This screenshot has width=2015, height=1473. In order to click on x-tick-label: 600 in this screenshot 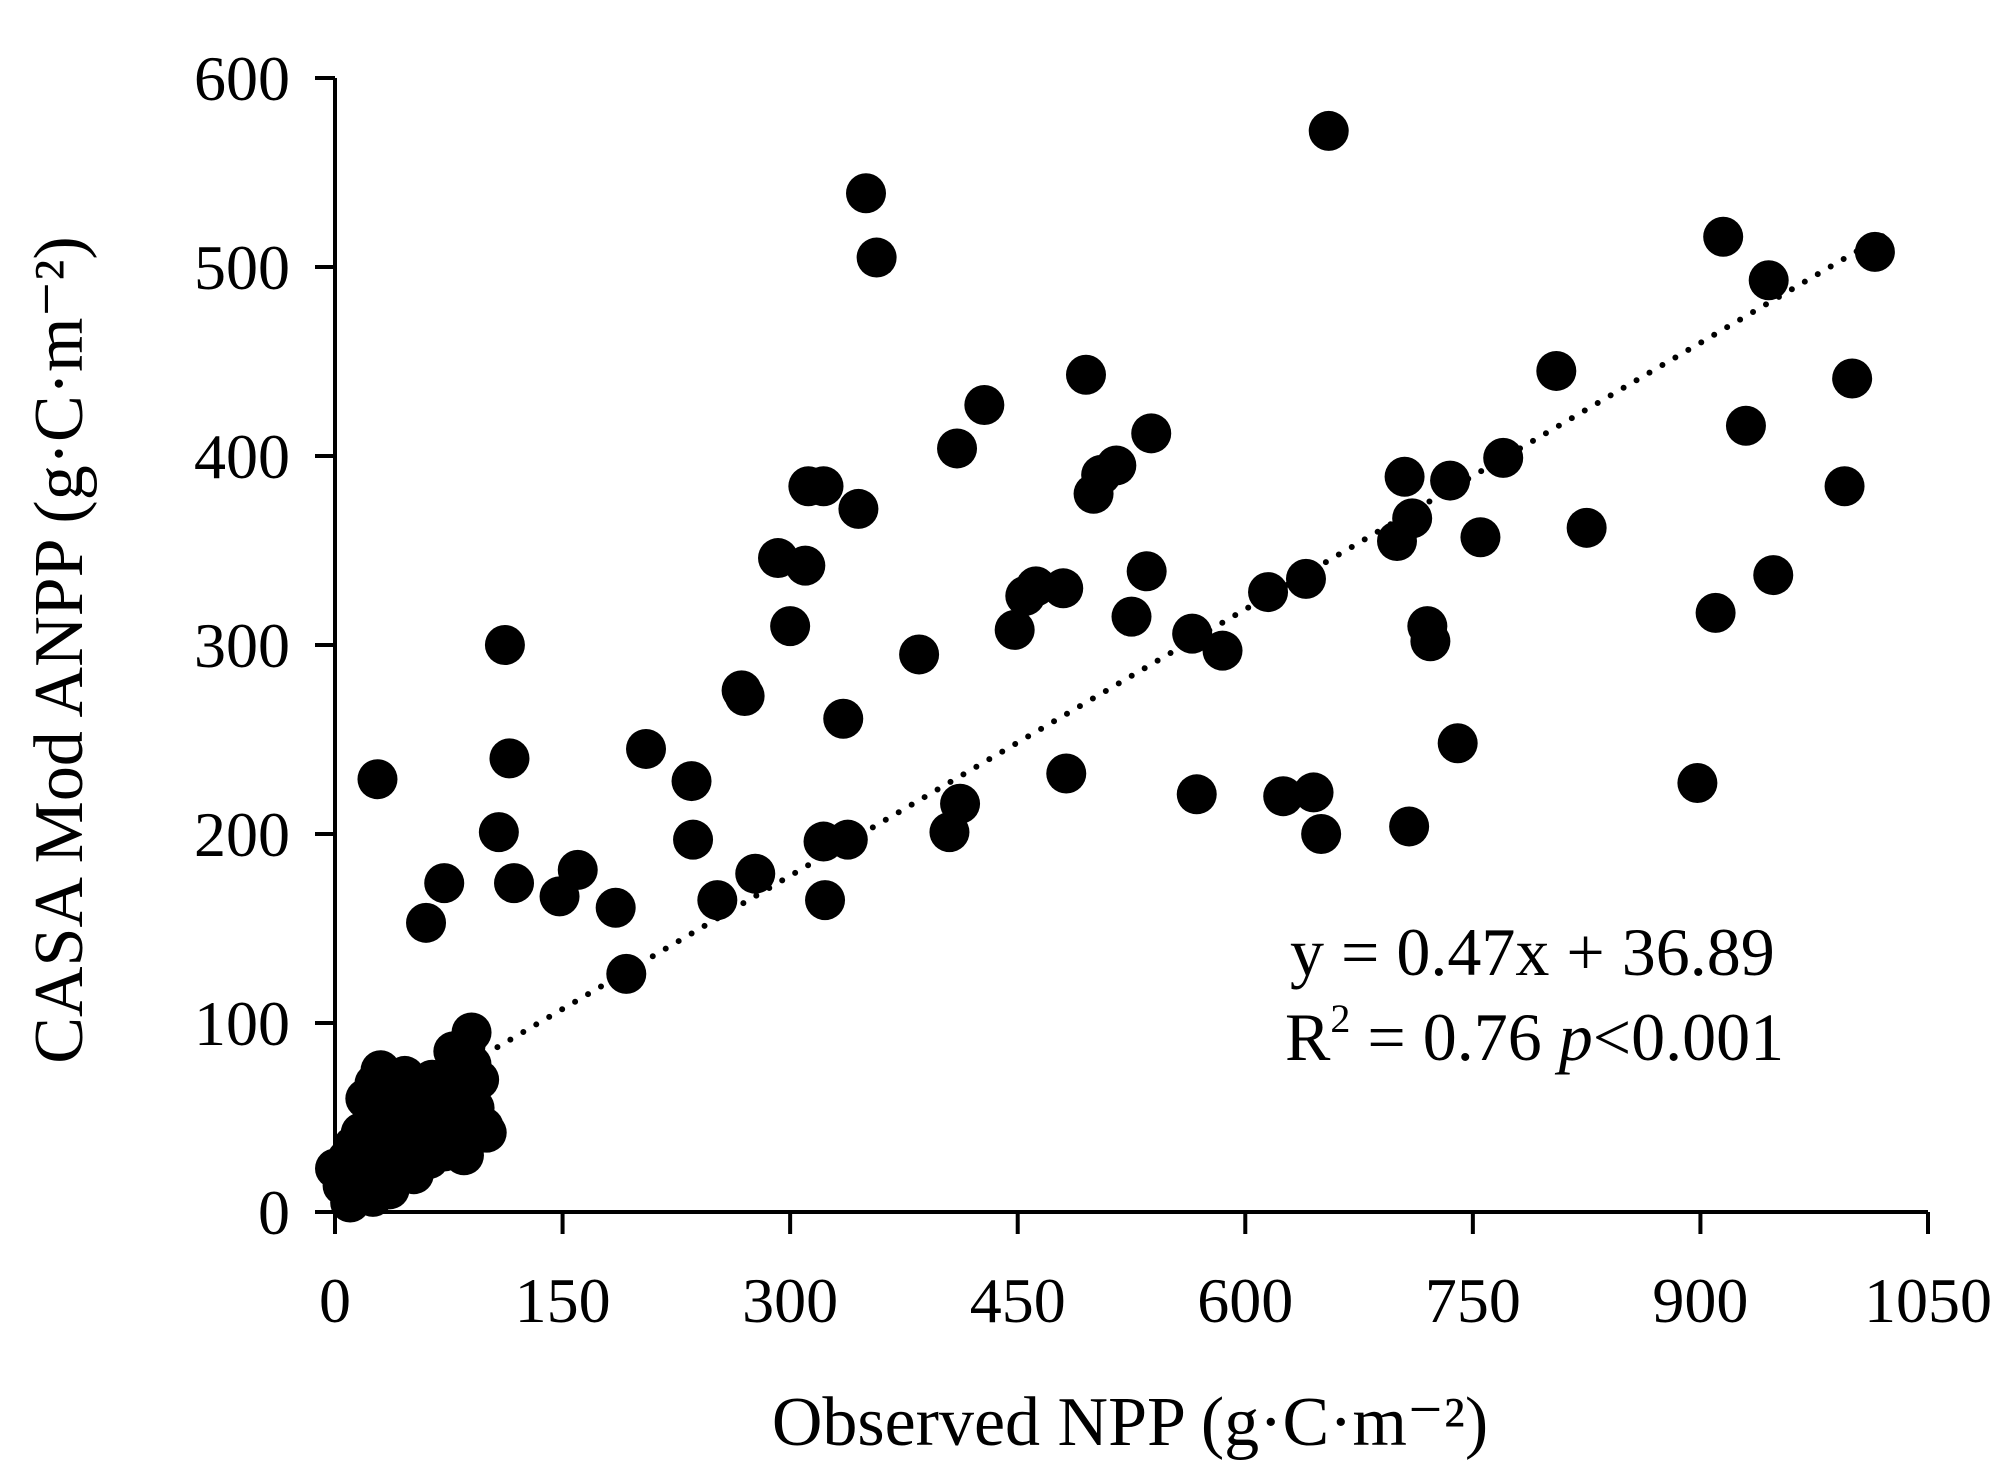, I will do `click(1245, 1300)`.